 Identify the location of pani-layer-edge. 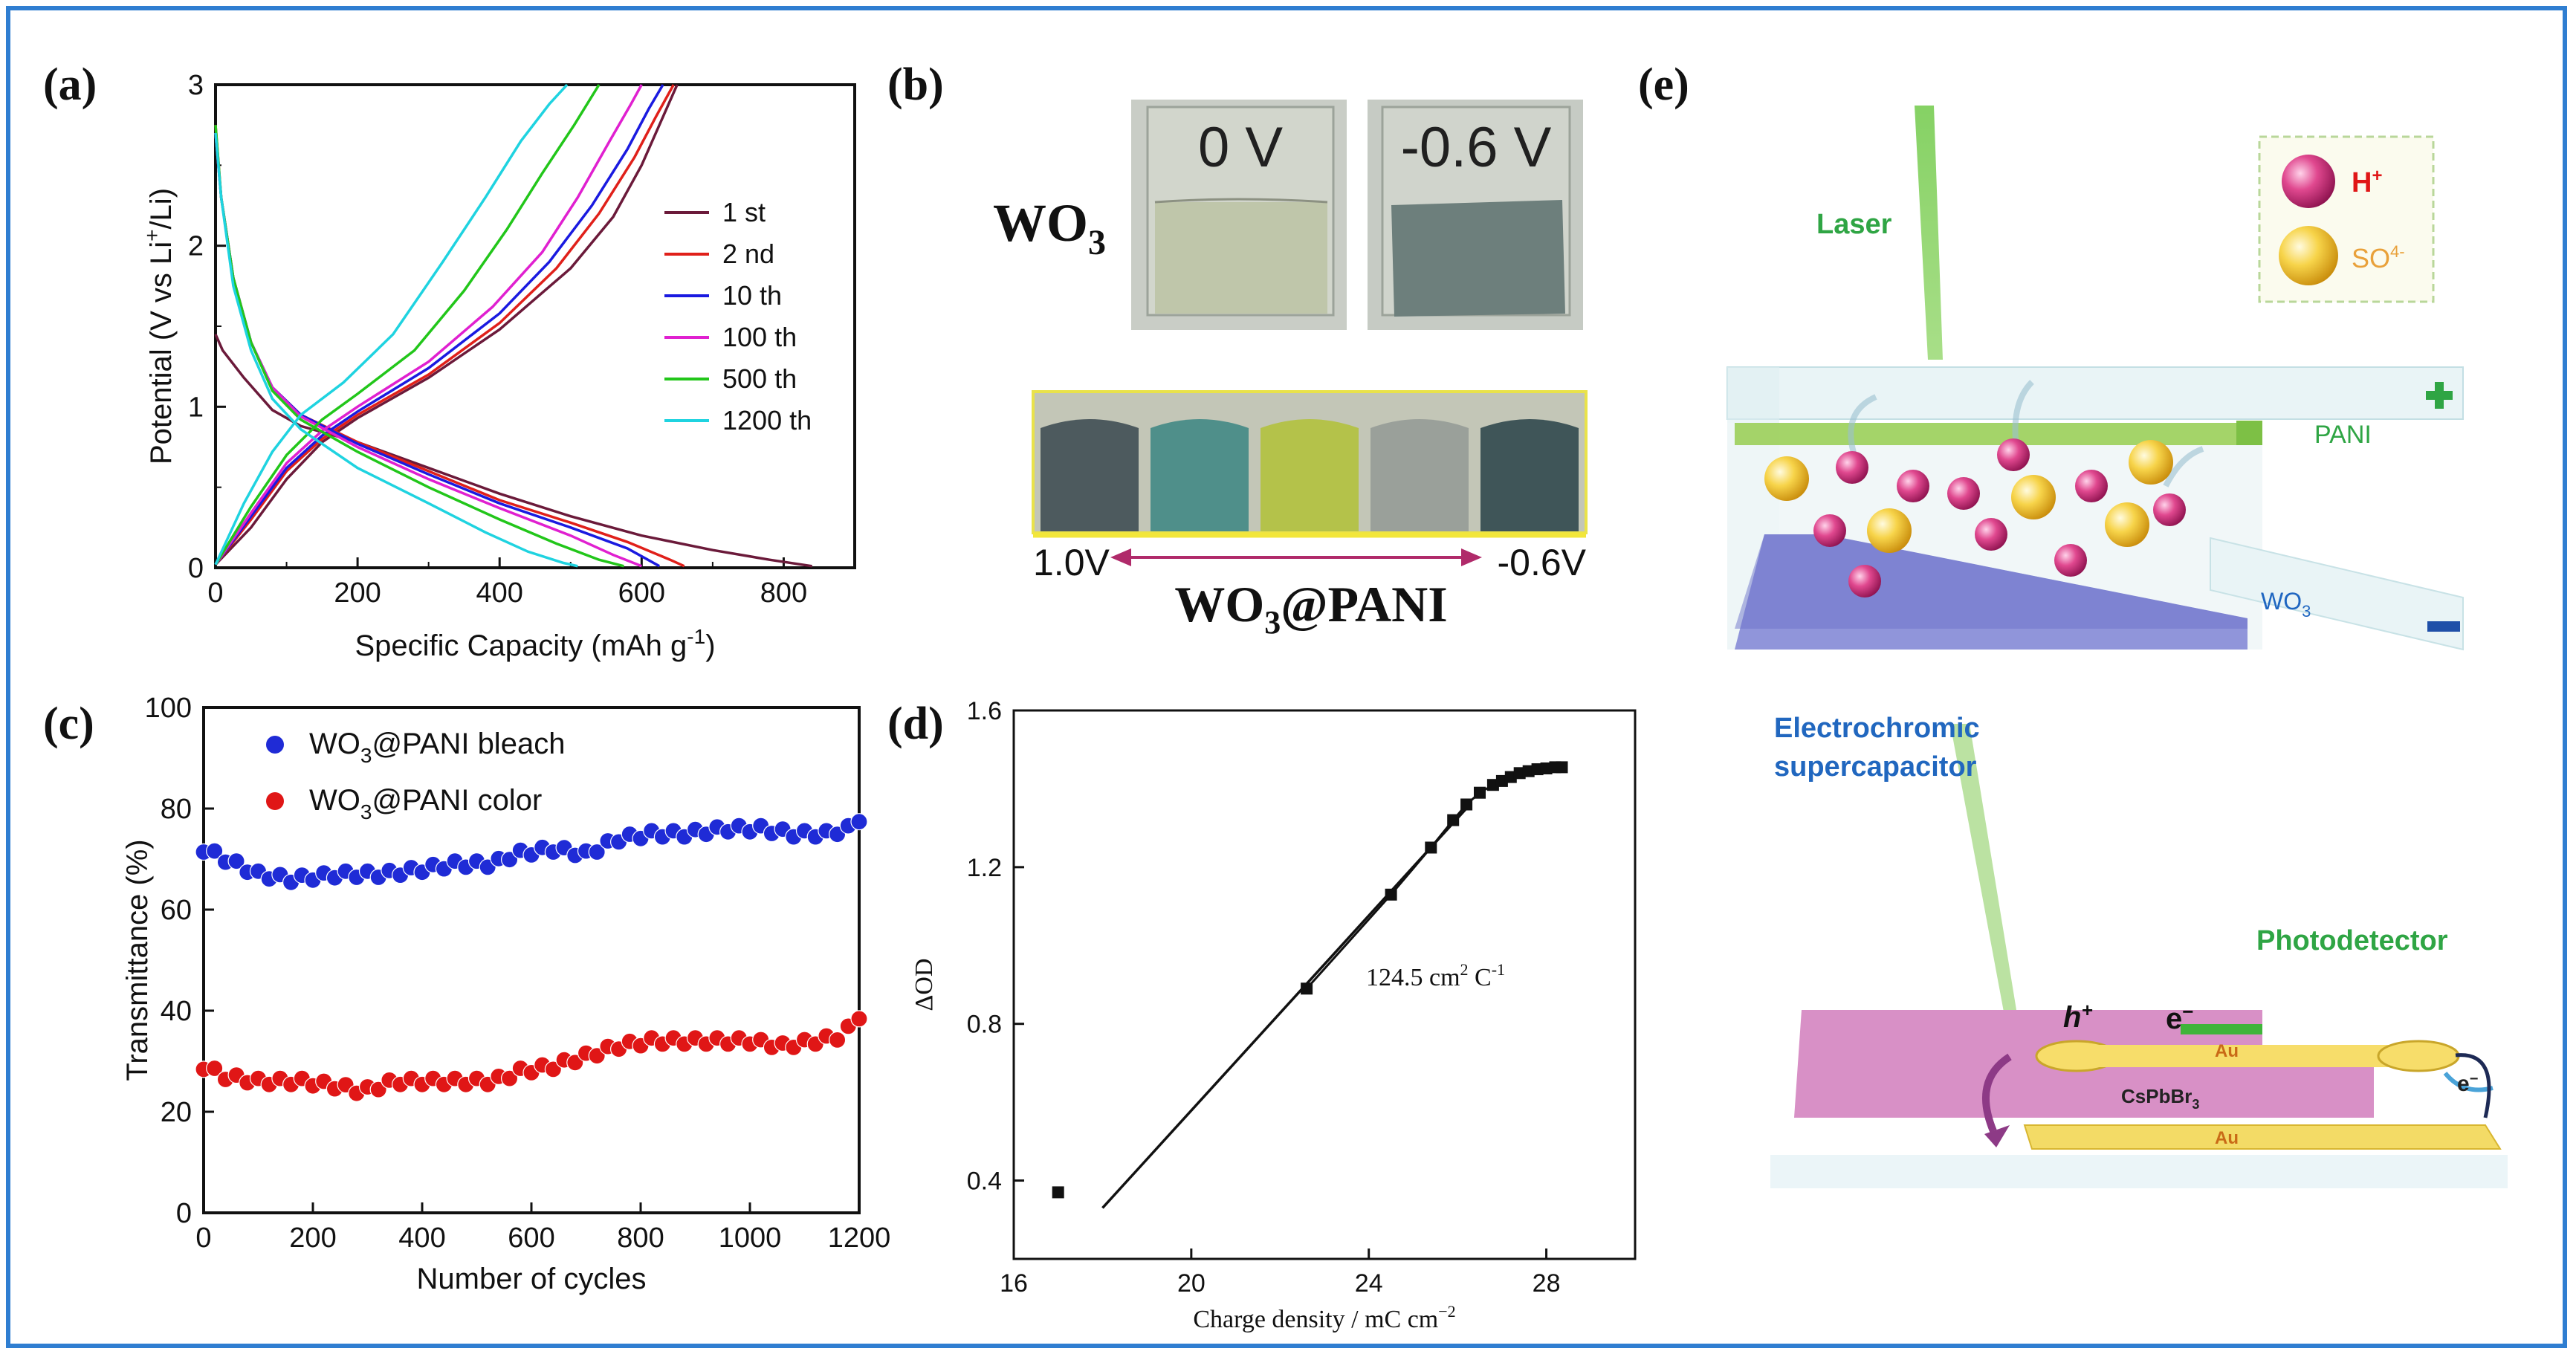
(2249, 433).